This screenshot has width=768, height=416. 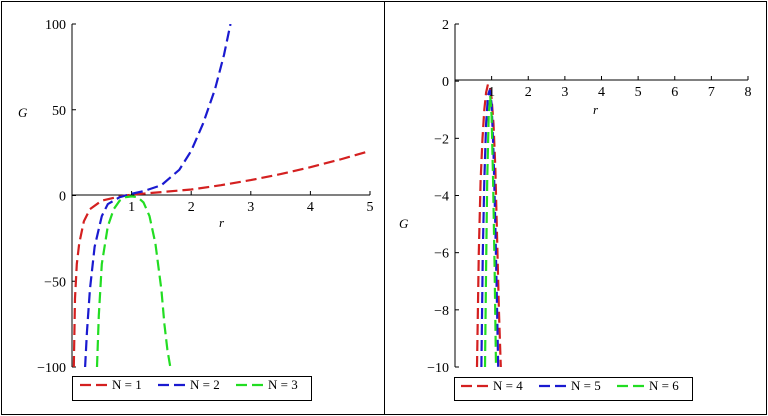 I want to click on left-x-tick-label: 2, so click(x=191, y=207).